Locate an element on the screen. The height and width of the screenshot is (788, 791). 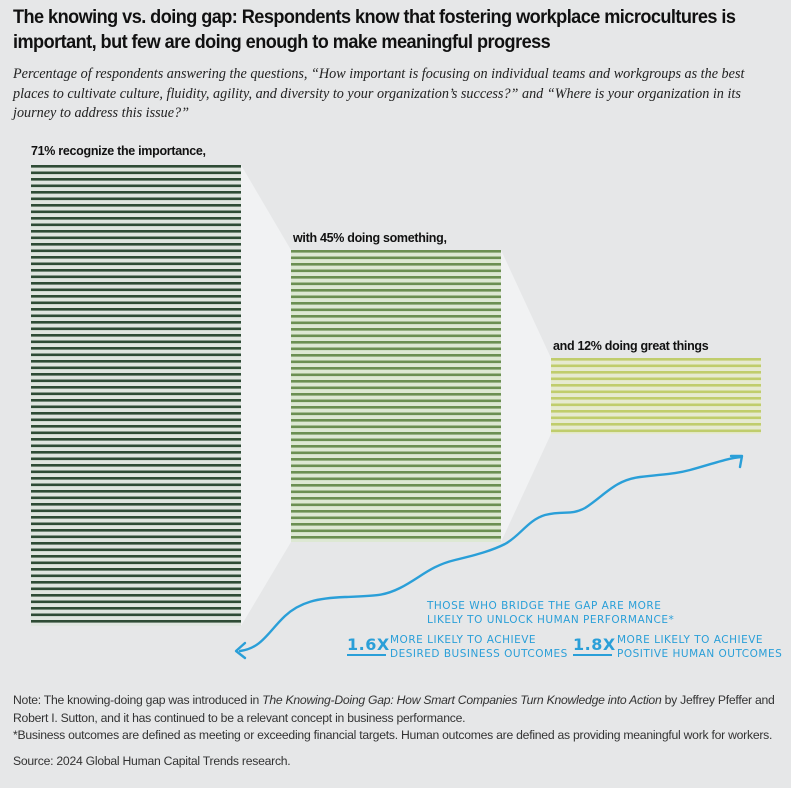
annotation-headline-line1: THOSE WHO BRIDGE THE GAP ARE MORE is located at coordinates (543, 606).